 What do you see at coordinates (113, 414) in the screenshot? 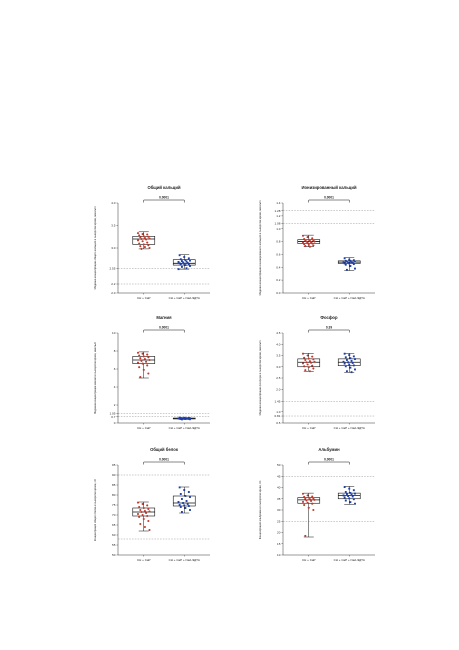
I see `y-tick-label: 1.05` at bounding box center [113, 414].